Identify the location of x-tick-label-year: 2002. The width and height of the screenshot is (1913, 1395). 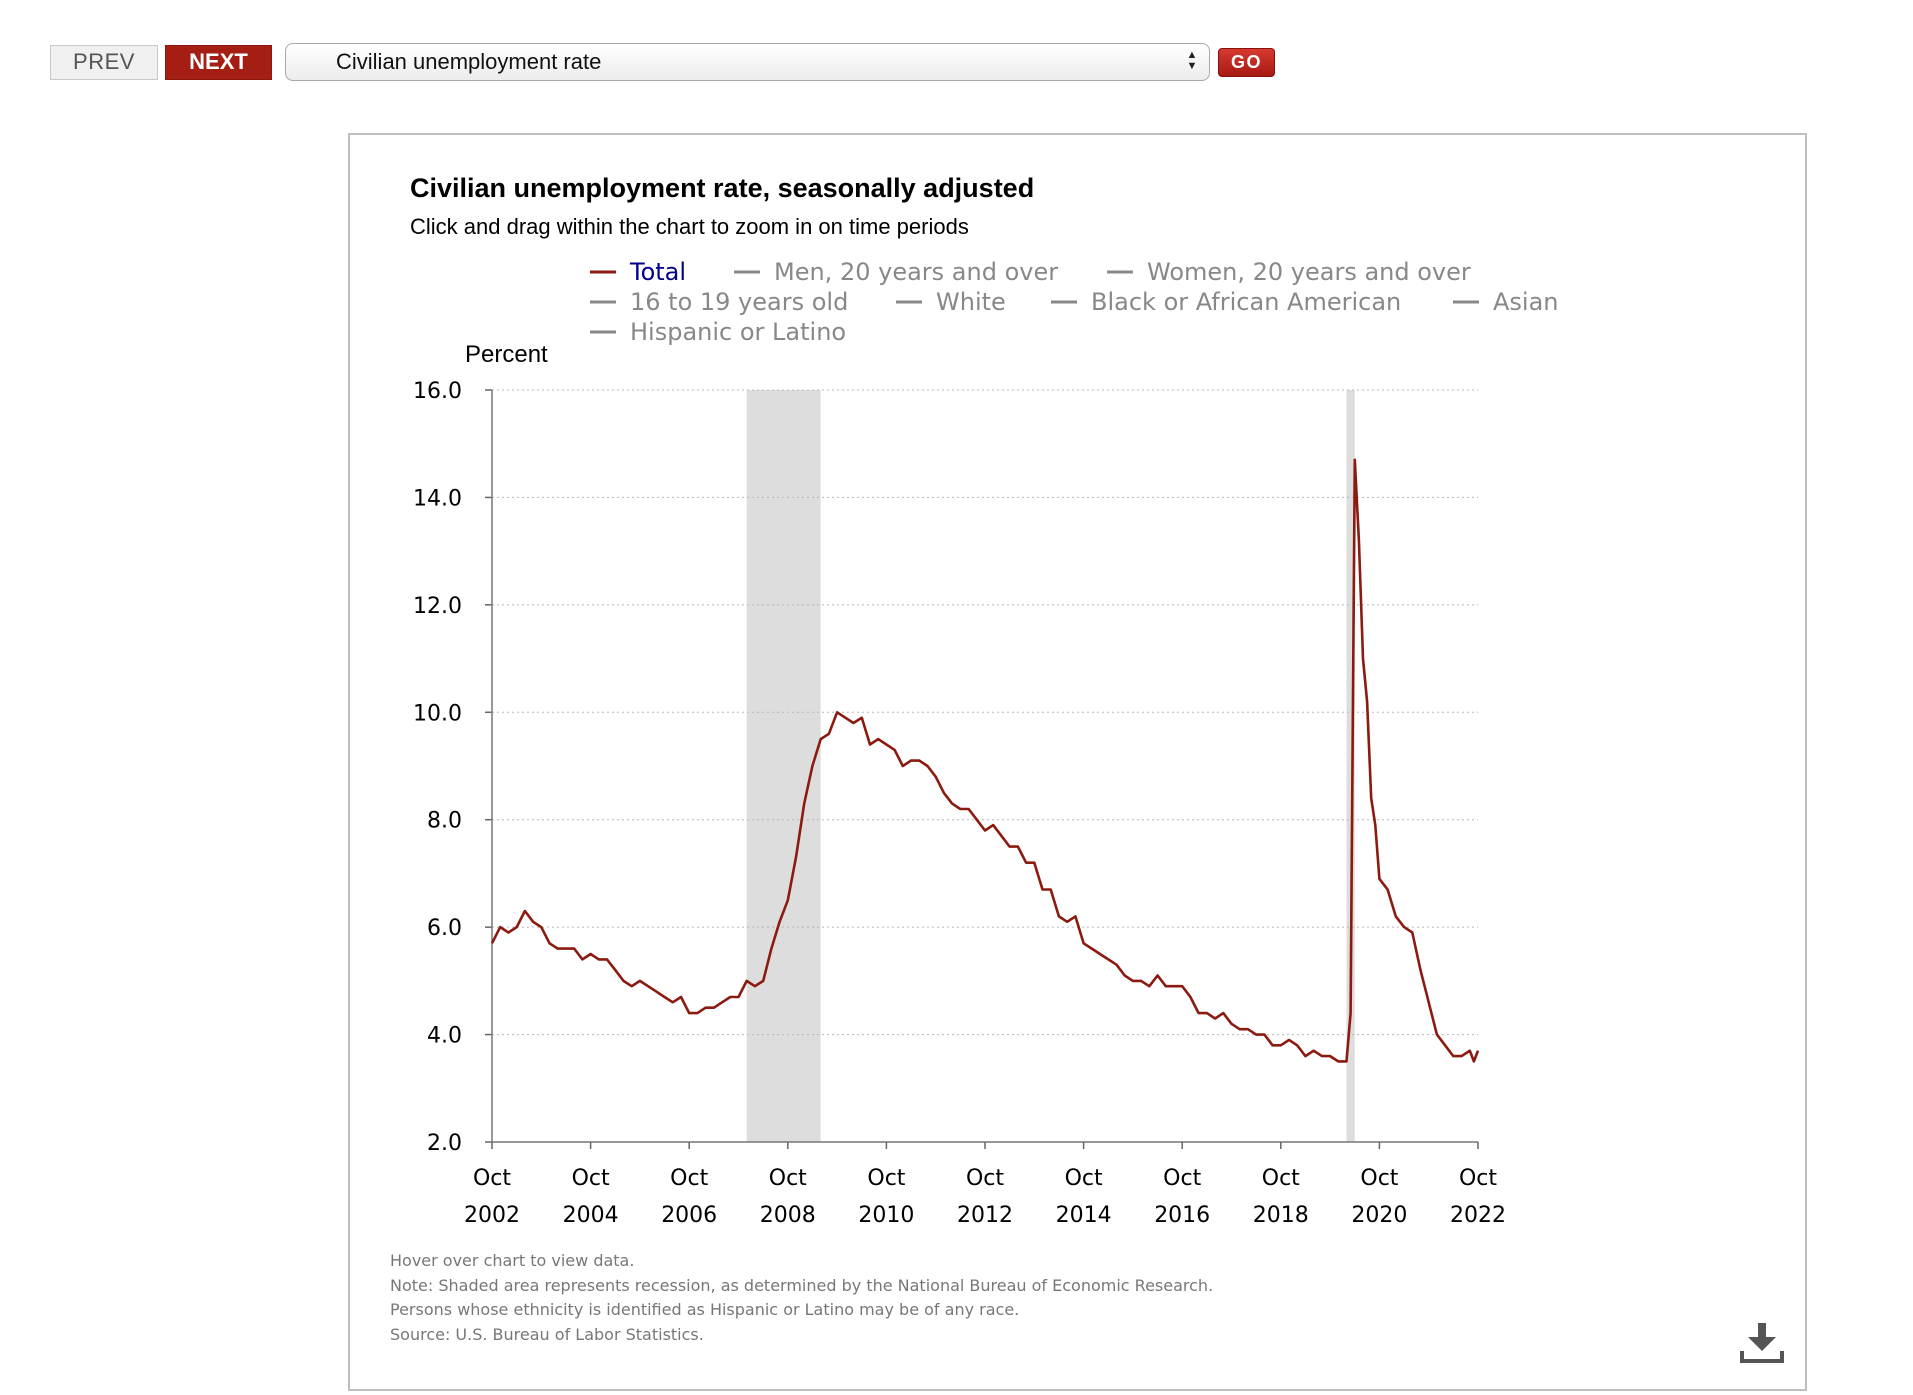
(492, 1215).